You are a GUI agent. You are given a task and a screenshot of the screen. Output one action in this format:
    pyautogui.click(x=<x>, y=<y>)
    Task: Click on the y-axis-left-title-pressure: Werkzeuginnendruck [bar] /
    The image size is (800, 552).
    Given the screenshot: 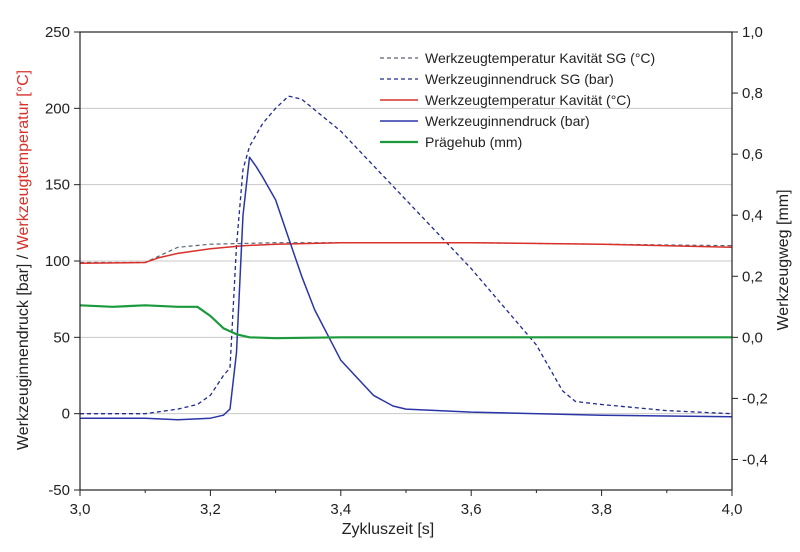 What is the action you would take?
    pyautogui.click(x=23, y=350)
    